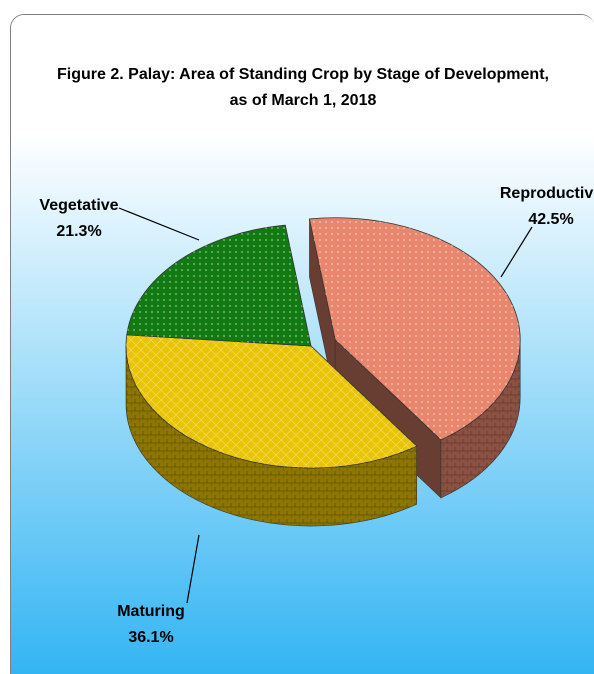 Image resolution: width=594 pixels, height=674 pixels. I want to click on slice-maturing-texture, so click(271, 401).